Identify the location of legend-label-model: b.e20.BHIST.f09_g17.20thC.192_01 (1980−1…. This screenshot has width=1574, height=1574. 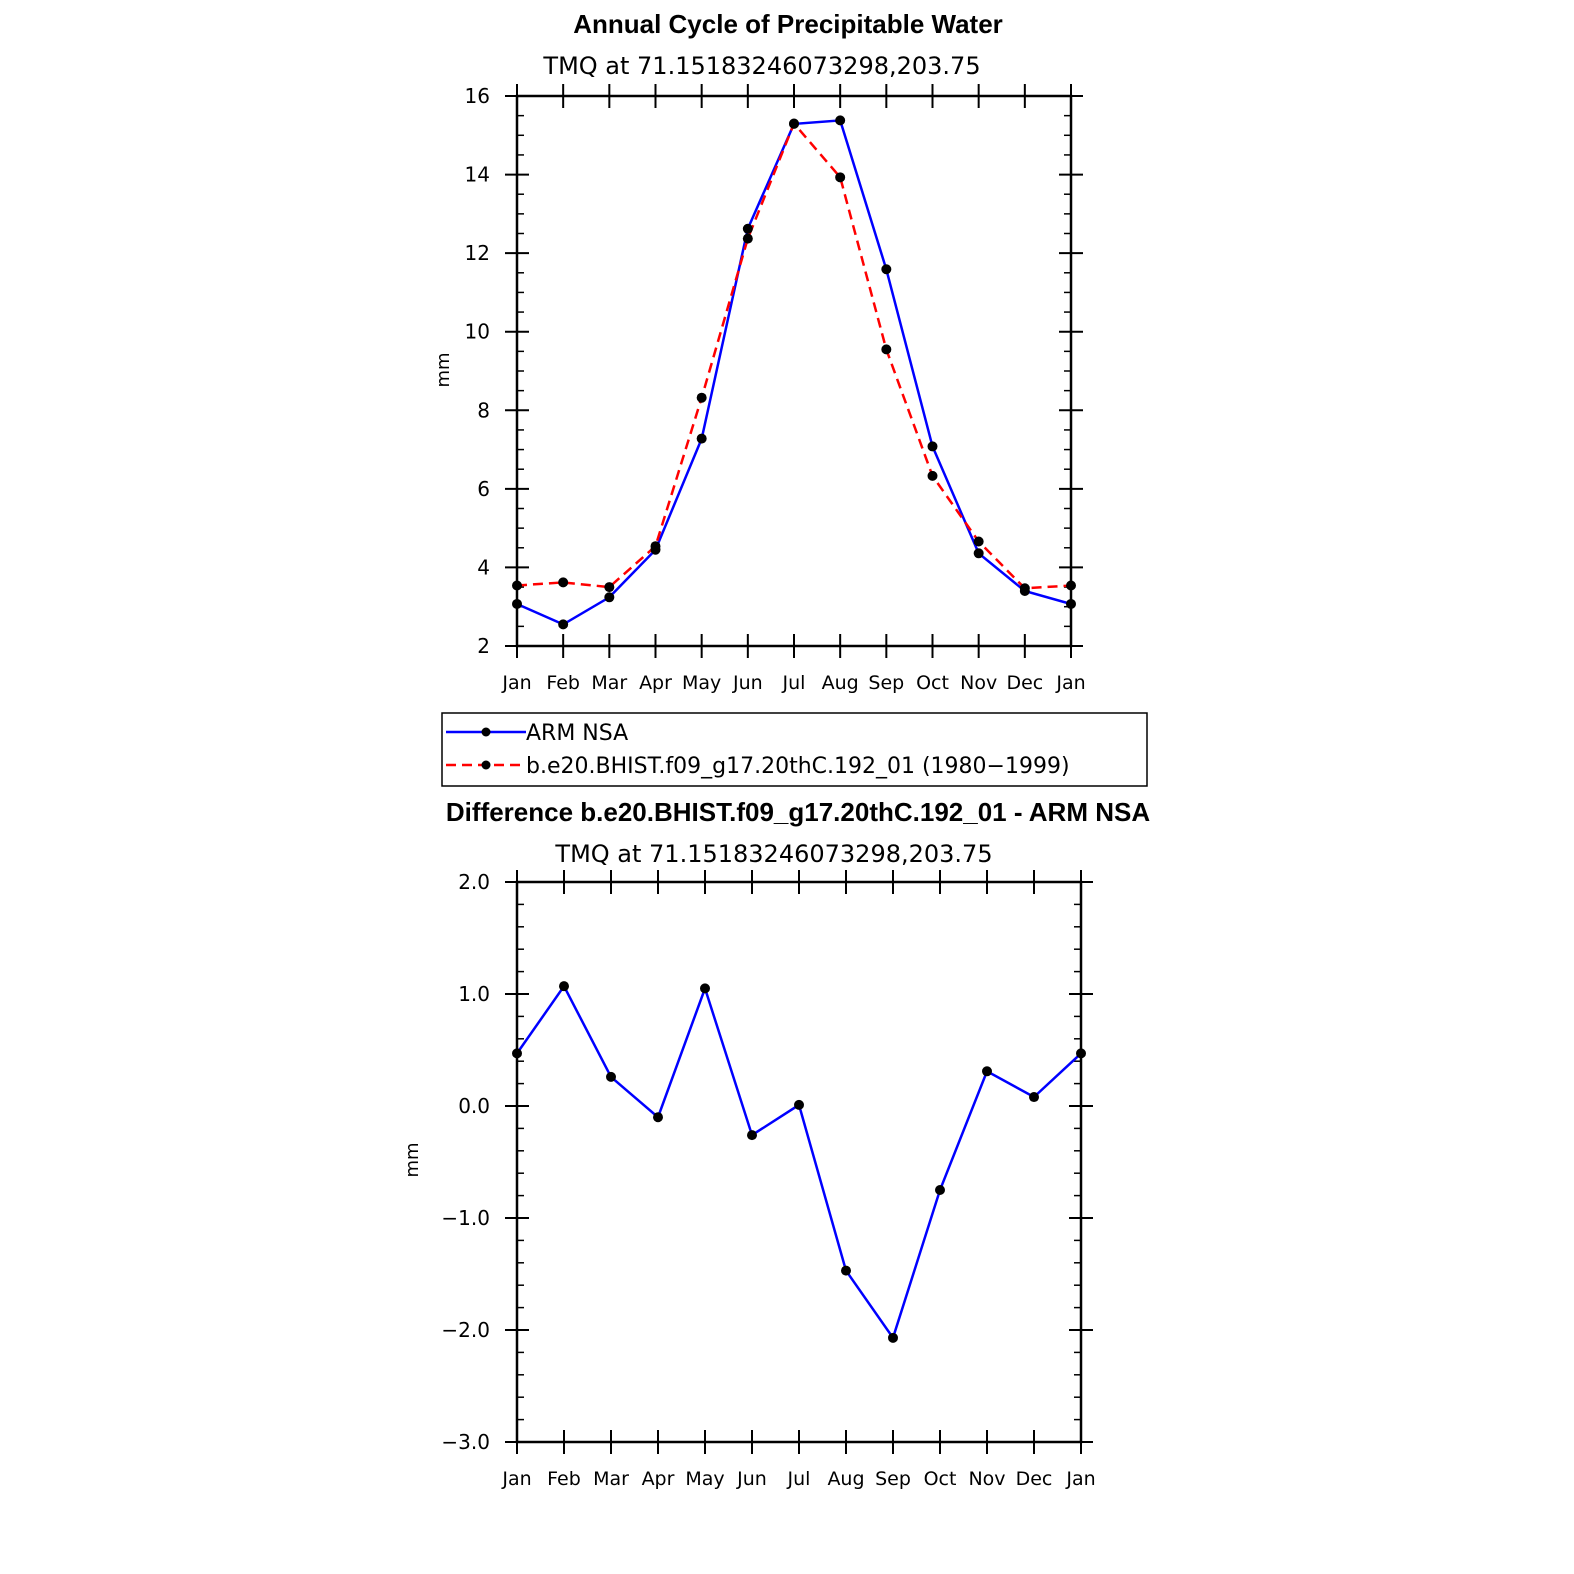
(798, 766).